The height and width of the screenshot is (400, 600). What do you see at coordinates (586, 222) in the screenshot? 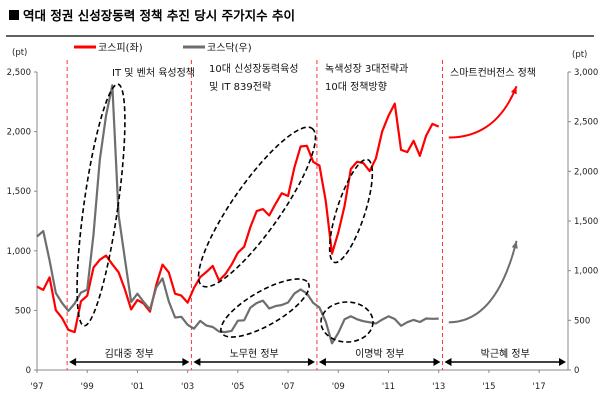
I see `right-tick-label: 1,500` at bounding box center [586, 222].